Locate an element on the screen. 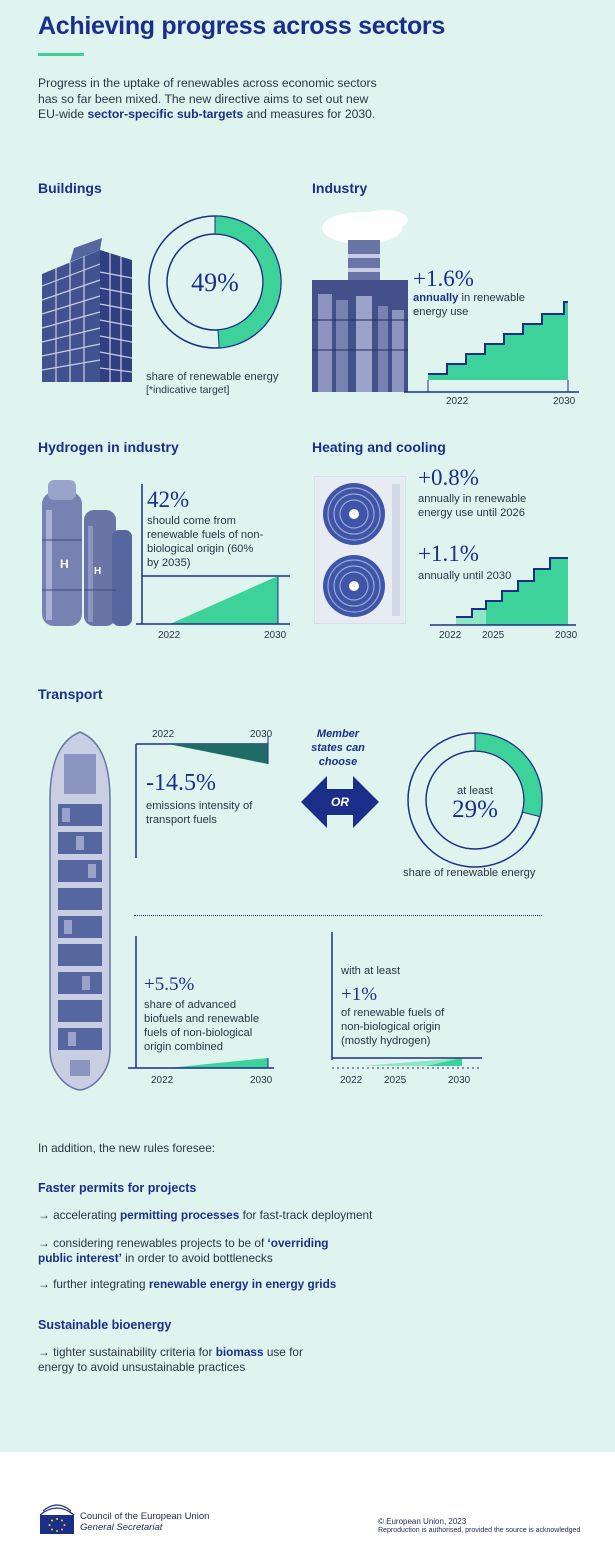  bioenergy-item-pre: → tighter sustainability criteria for is located at coordinates (127, 1352).